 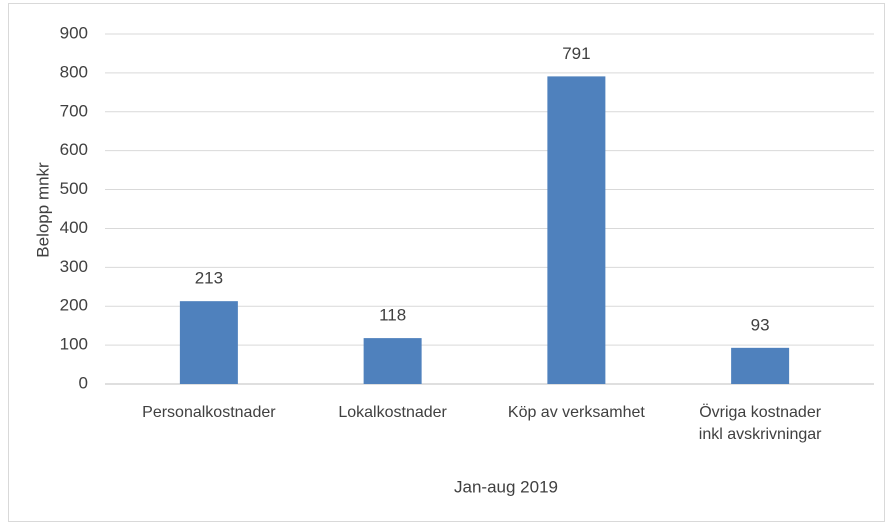 I want to click on y-axis-label: Belopp mnkr, so click(x=42, y=210).